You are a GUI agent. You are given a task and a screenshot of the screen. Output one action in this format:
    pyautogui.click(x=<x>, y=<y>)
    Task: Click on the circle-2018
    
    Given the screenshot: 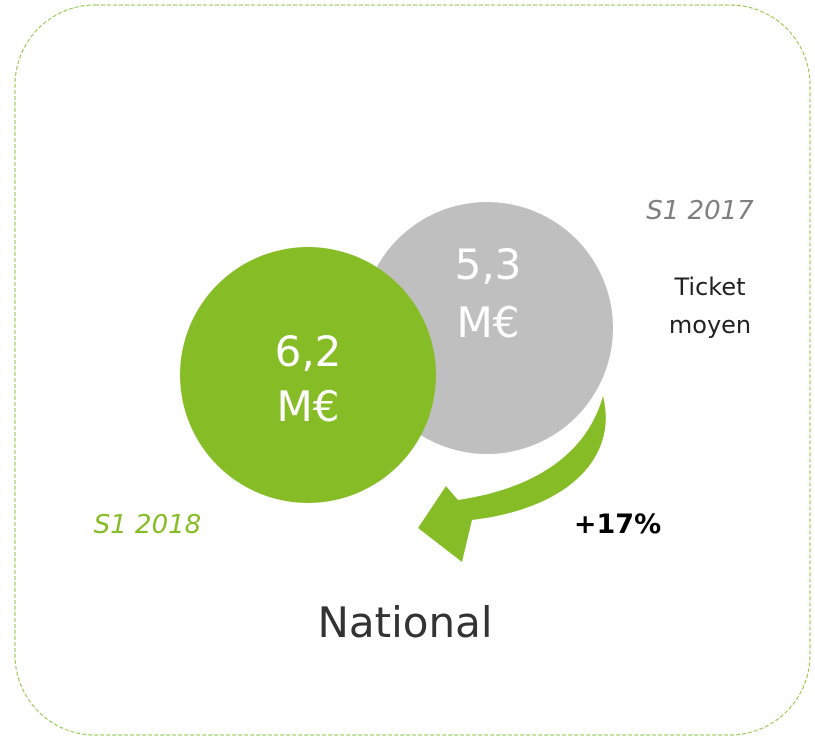 What is the action you would take?
    pyautogui.click(x=308, y=375)
    